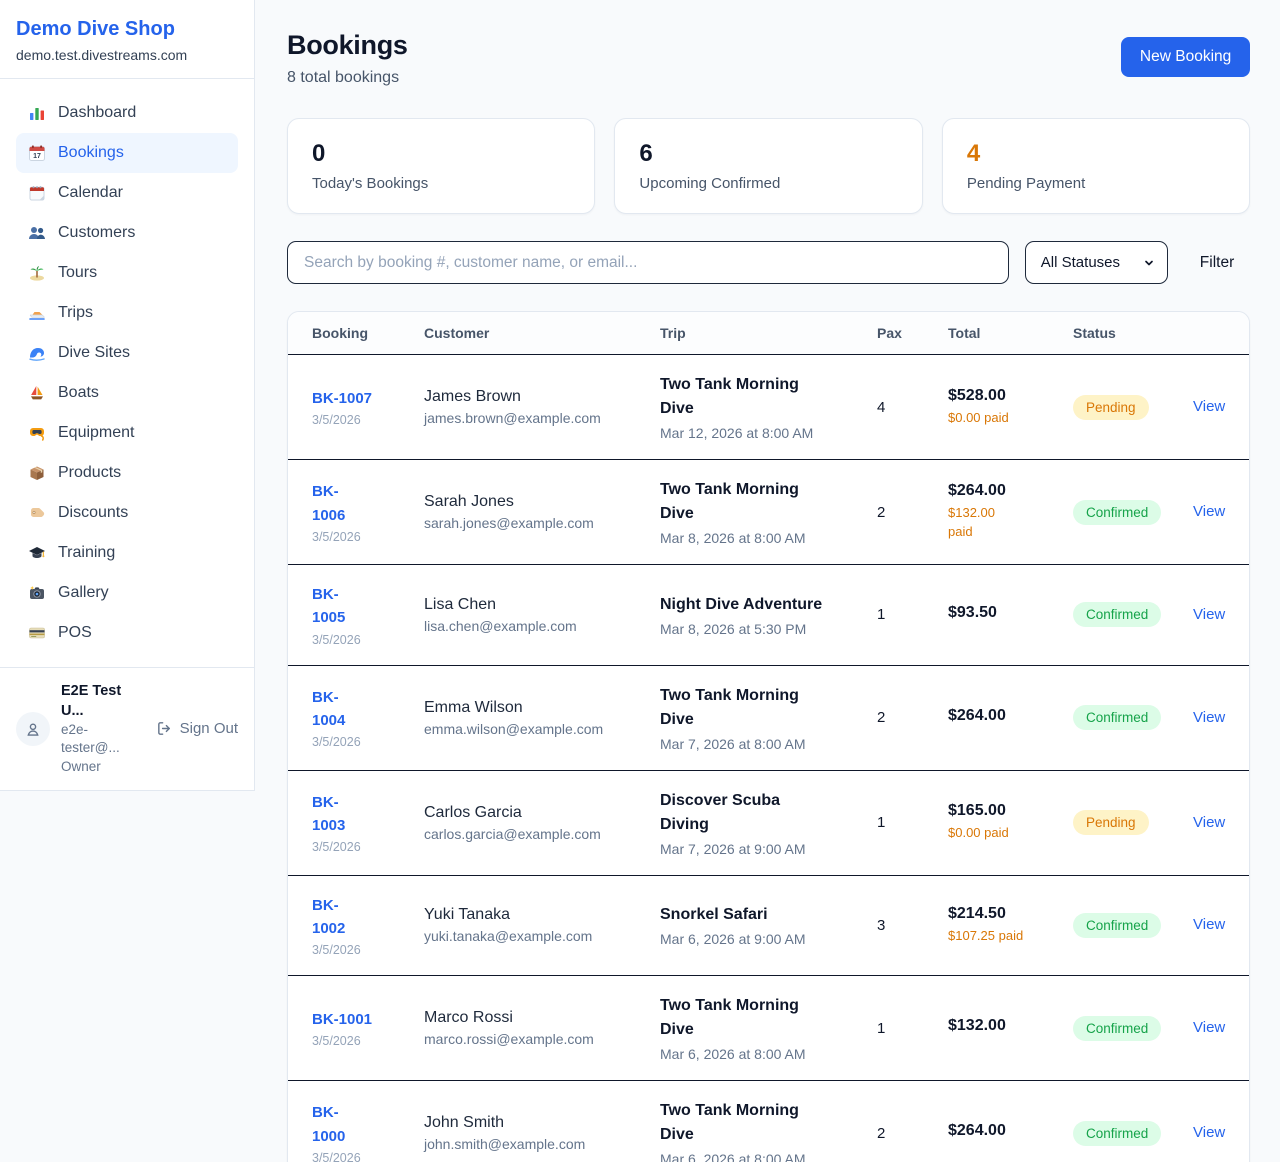 The width and height of the screenshot is (1280, 1162). I want to click on sign-out-button: Sign Out, so click(197, 728).